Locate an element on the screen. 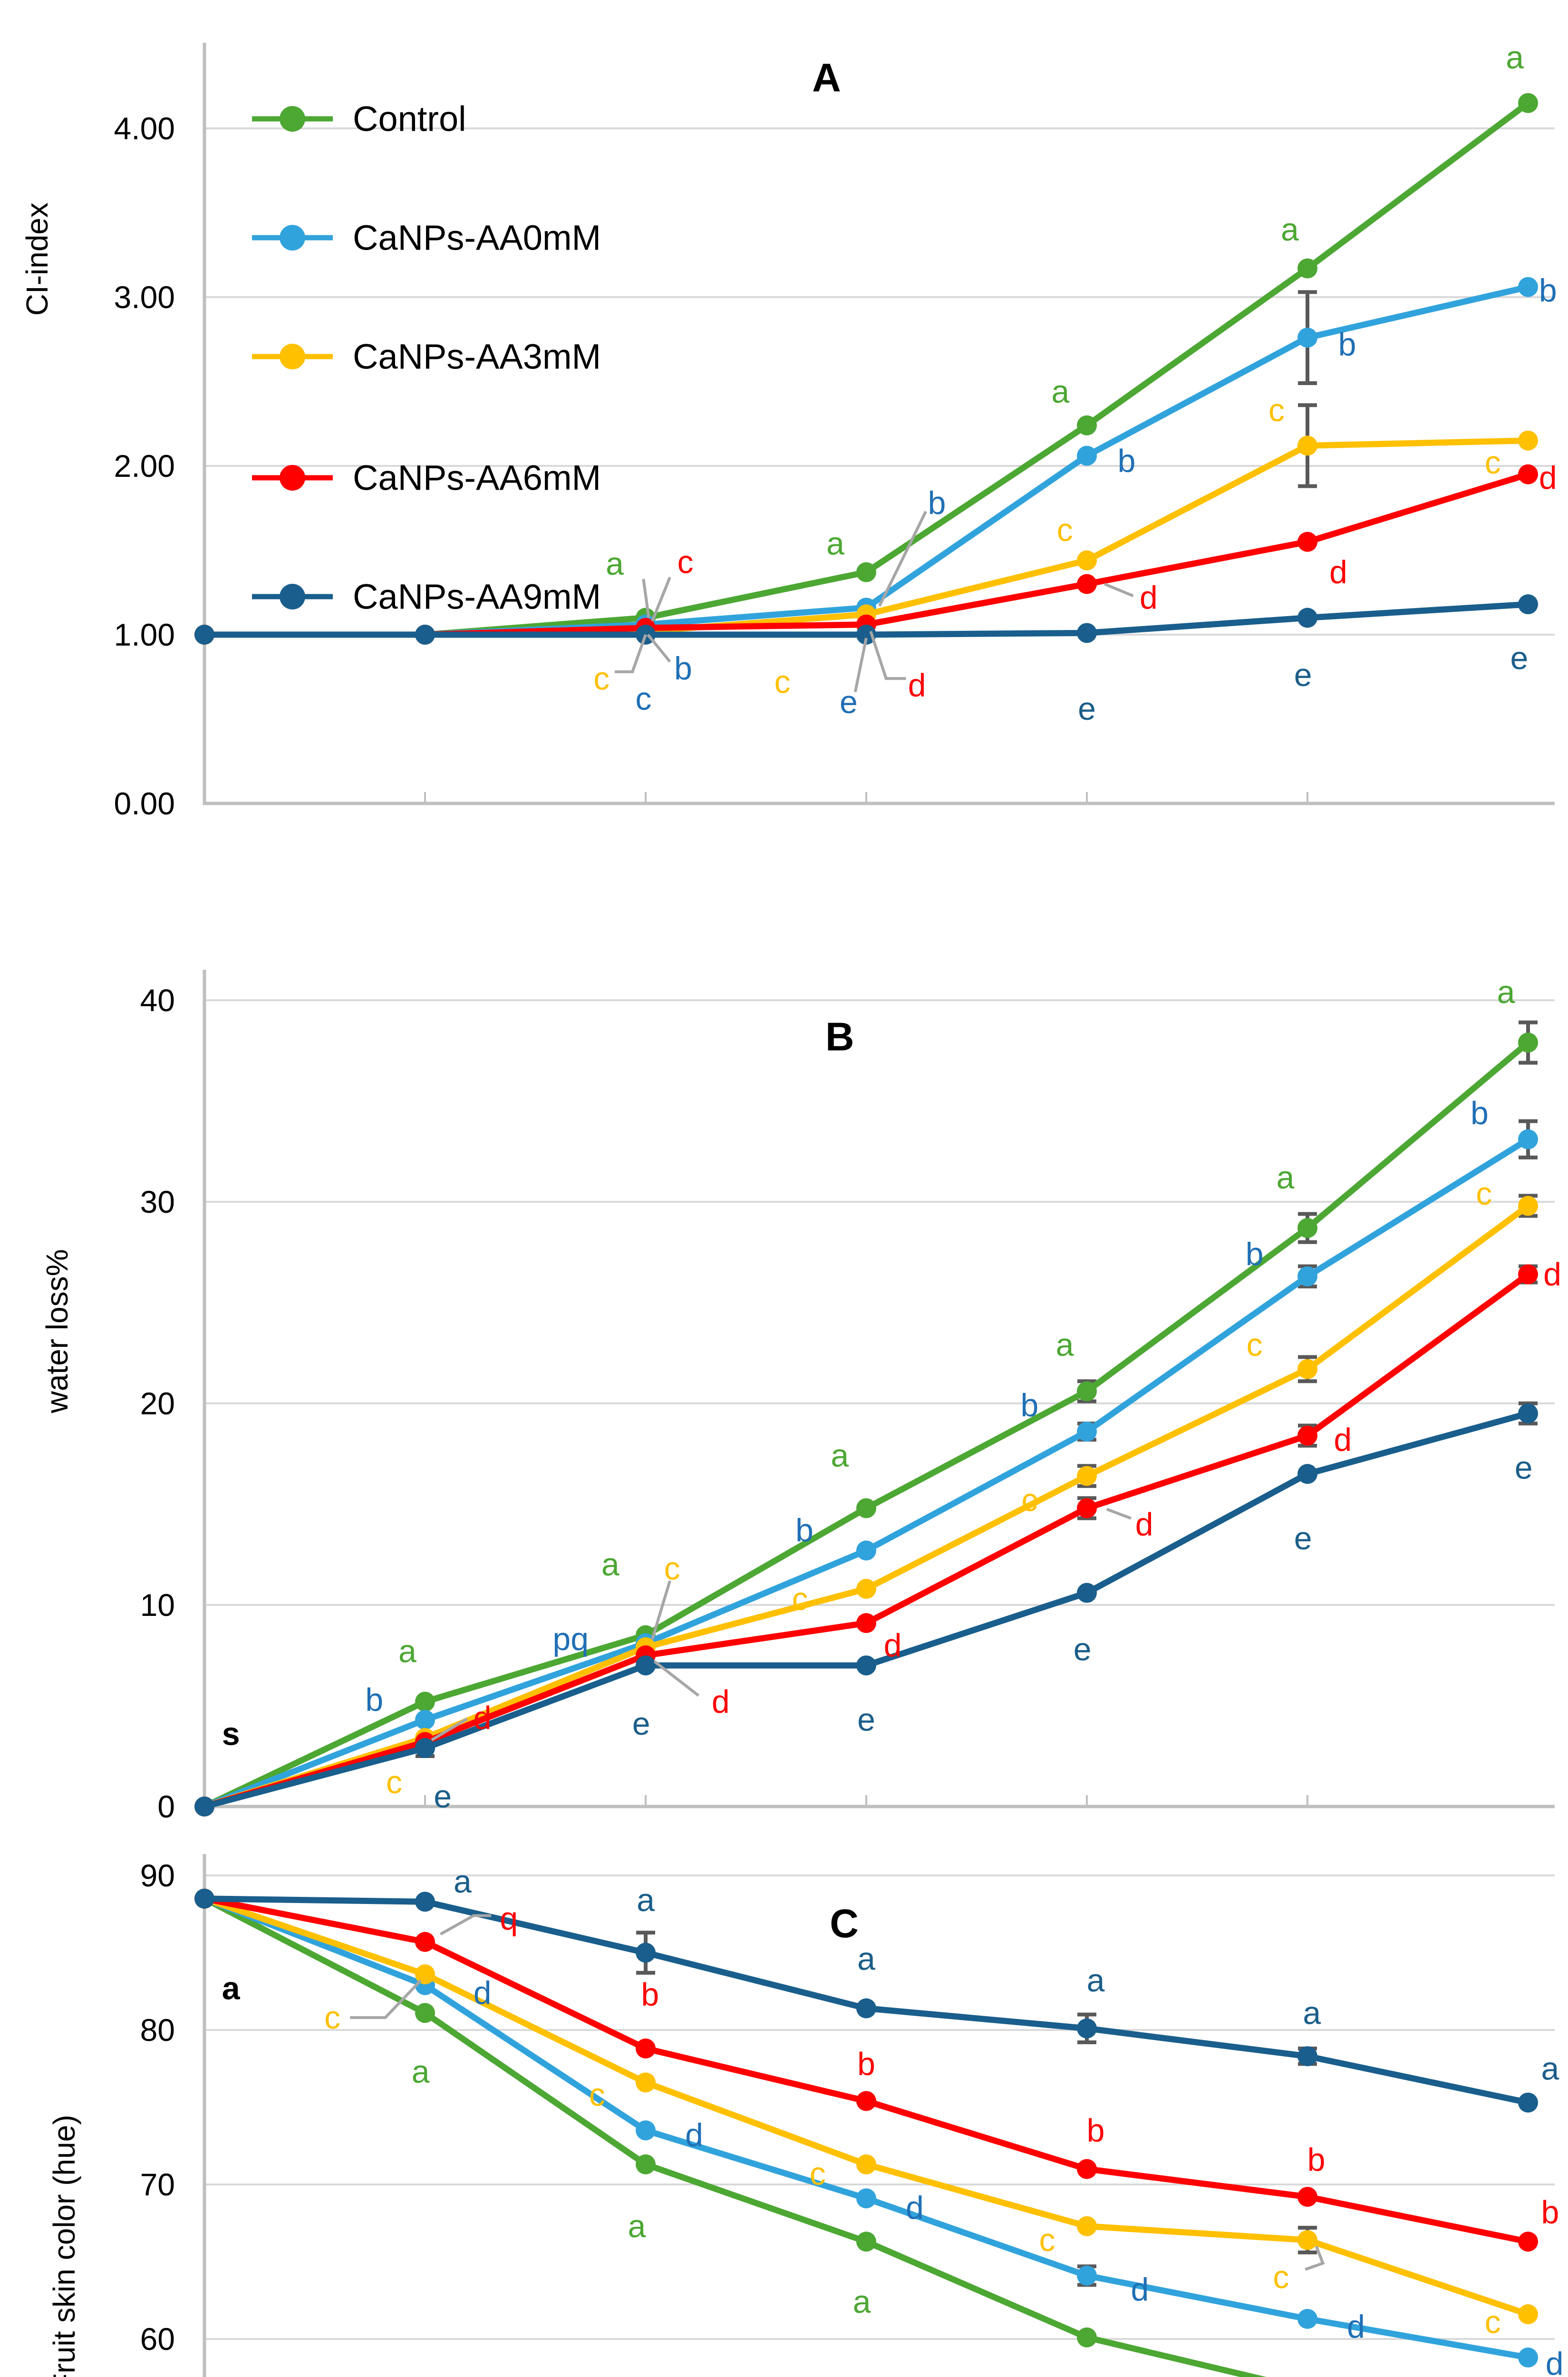 Image resolution: width=1568 pixels, height=2377 pixels. y-tick-label: 40 is located at coordinates (157, 1000).